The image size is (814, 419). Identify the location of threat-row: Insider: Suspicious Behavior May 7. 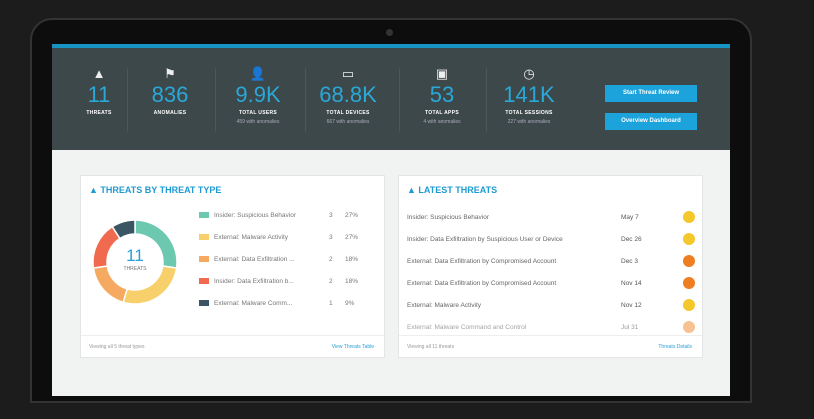
(551, 217).